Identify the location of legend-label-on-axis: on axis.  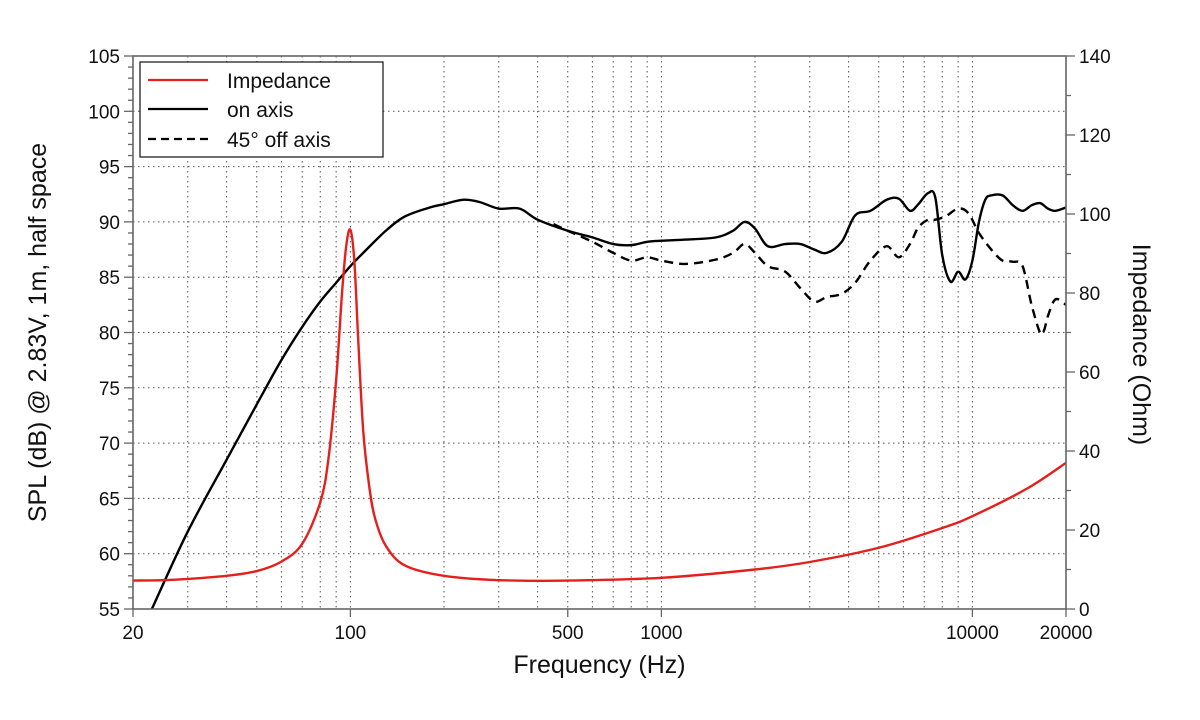
(260, 110).